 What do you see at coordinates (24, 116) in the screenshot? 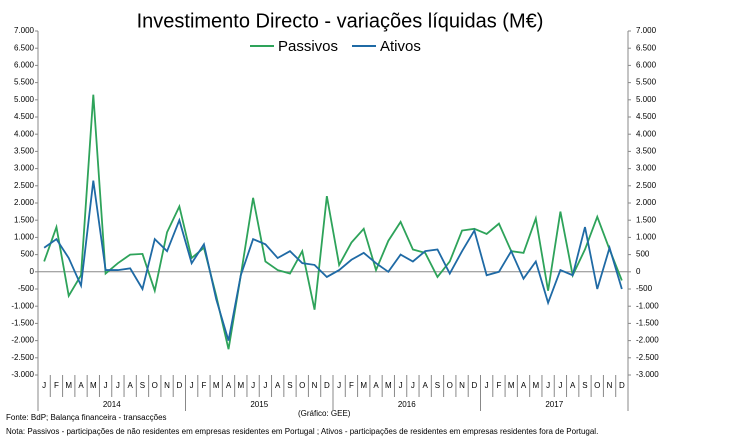
I see `y-tick-label: 4.500` at bounding box center [24, 116].